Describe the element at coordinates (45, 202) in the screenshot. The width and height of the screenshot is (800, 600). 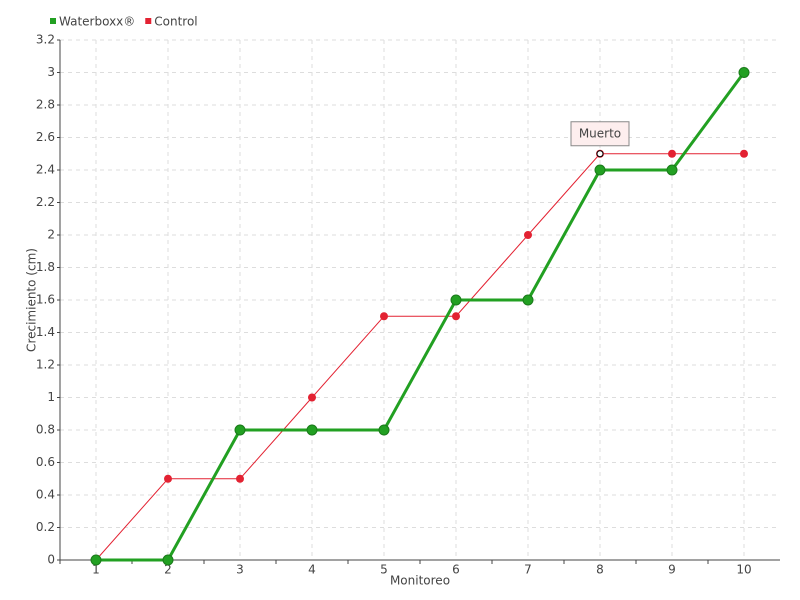
I see `y-tick-label: 2.2` at that location.